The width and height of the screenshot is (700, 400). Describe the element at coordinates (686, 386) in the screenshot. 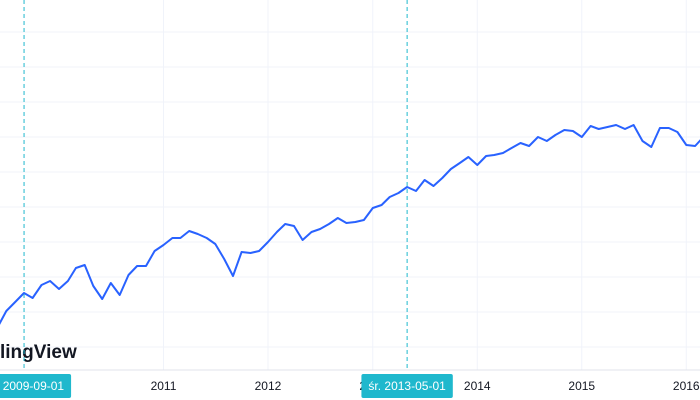

I see `x-tick-label: 2016` at that location.